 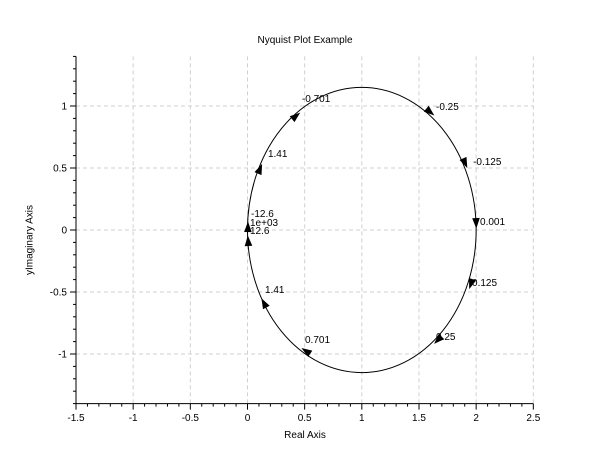 I want to click on x-tick-label: 2.5, so click(x=533, y=418).